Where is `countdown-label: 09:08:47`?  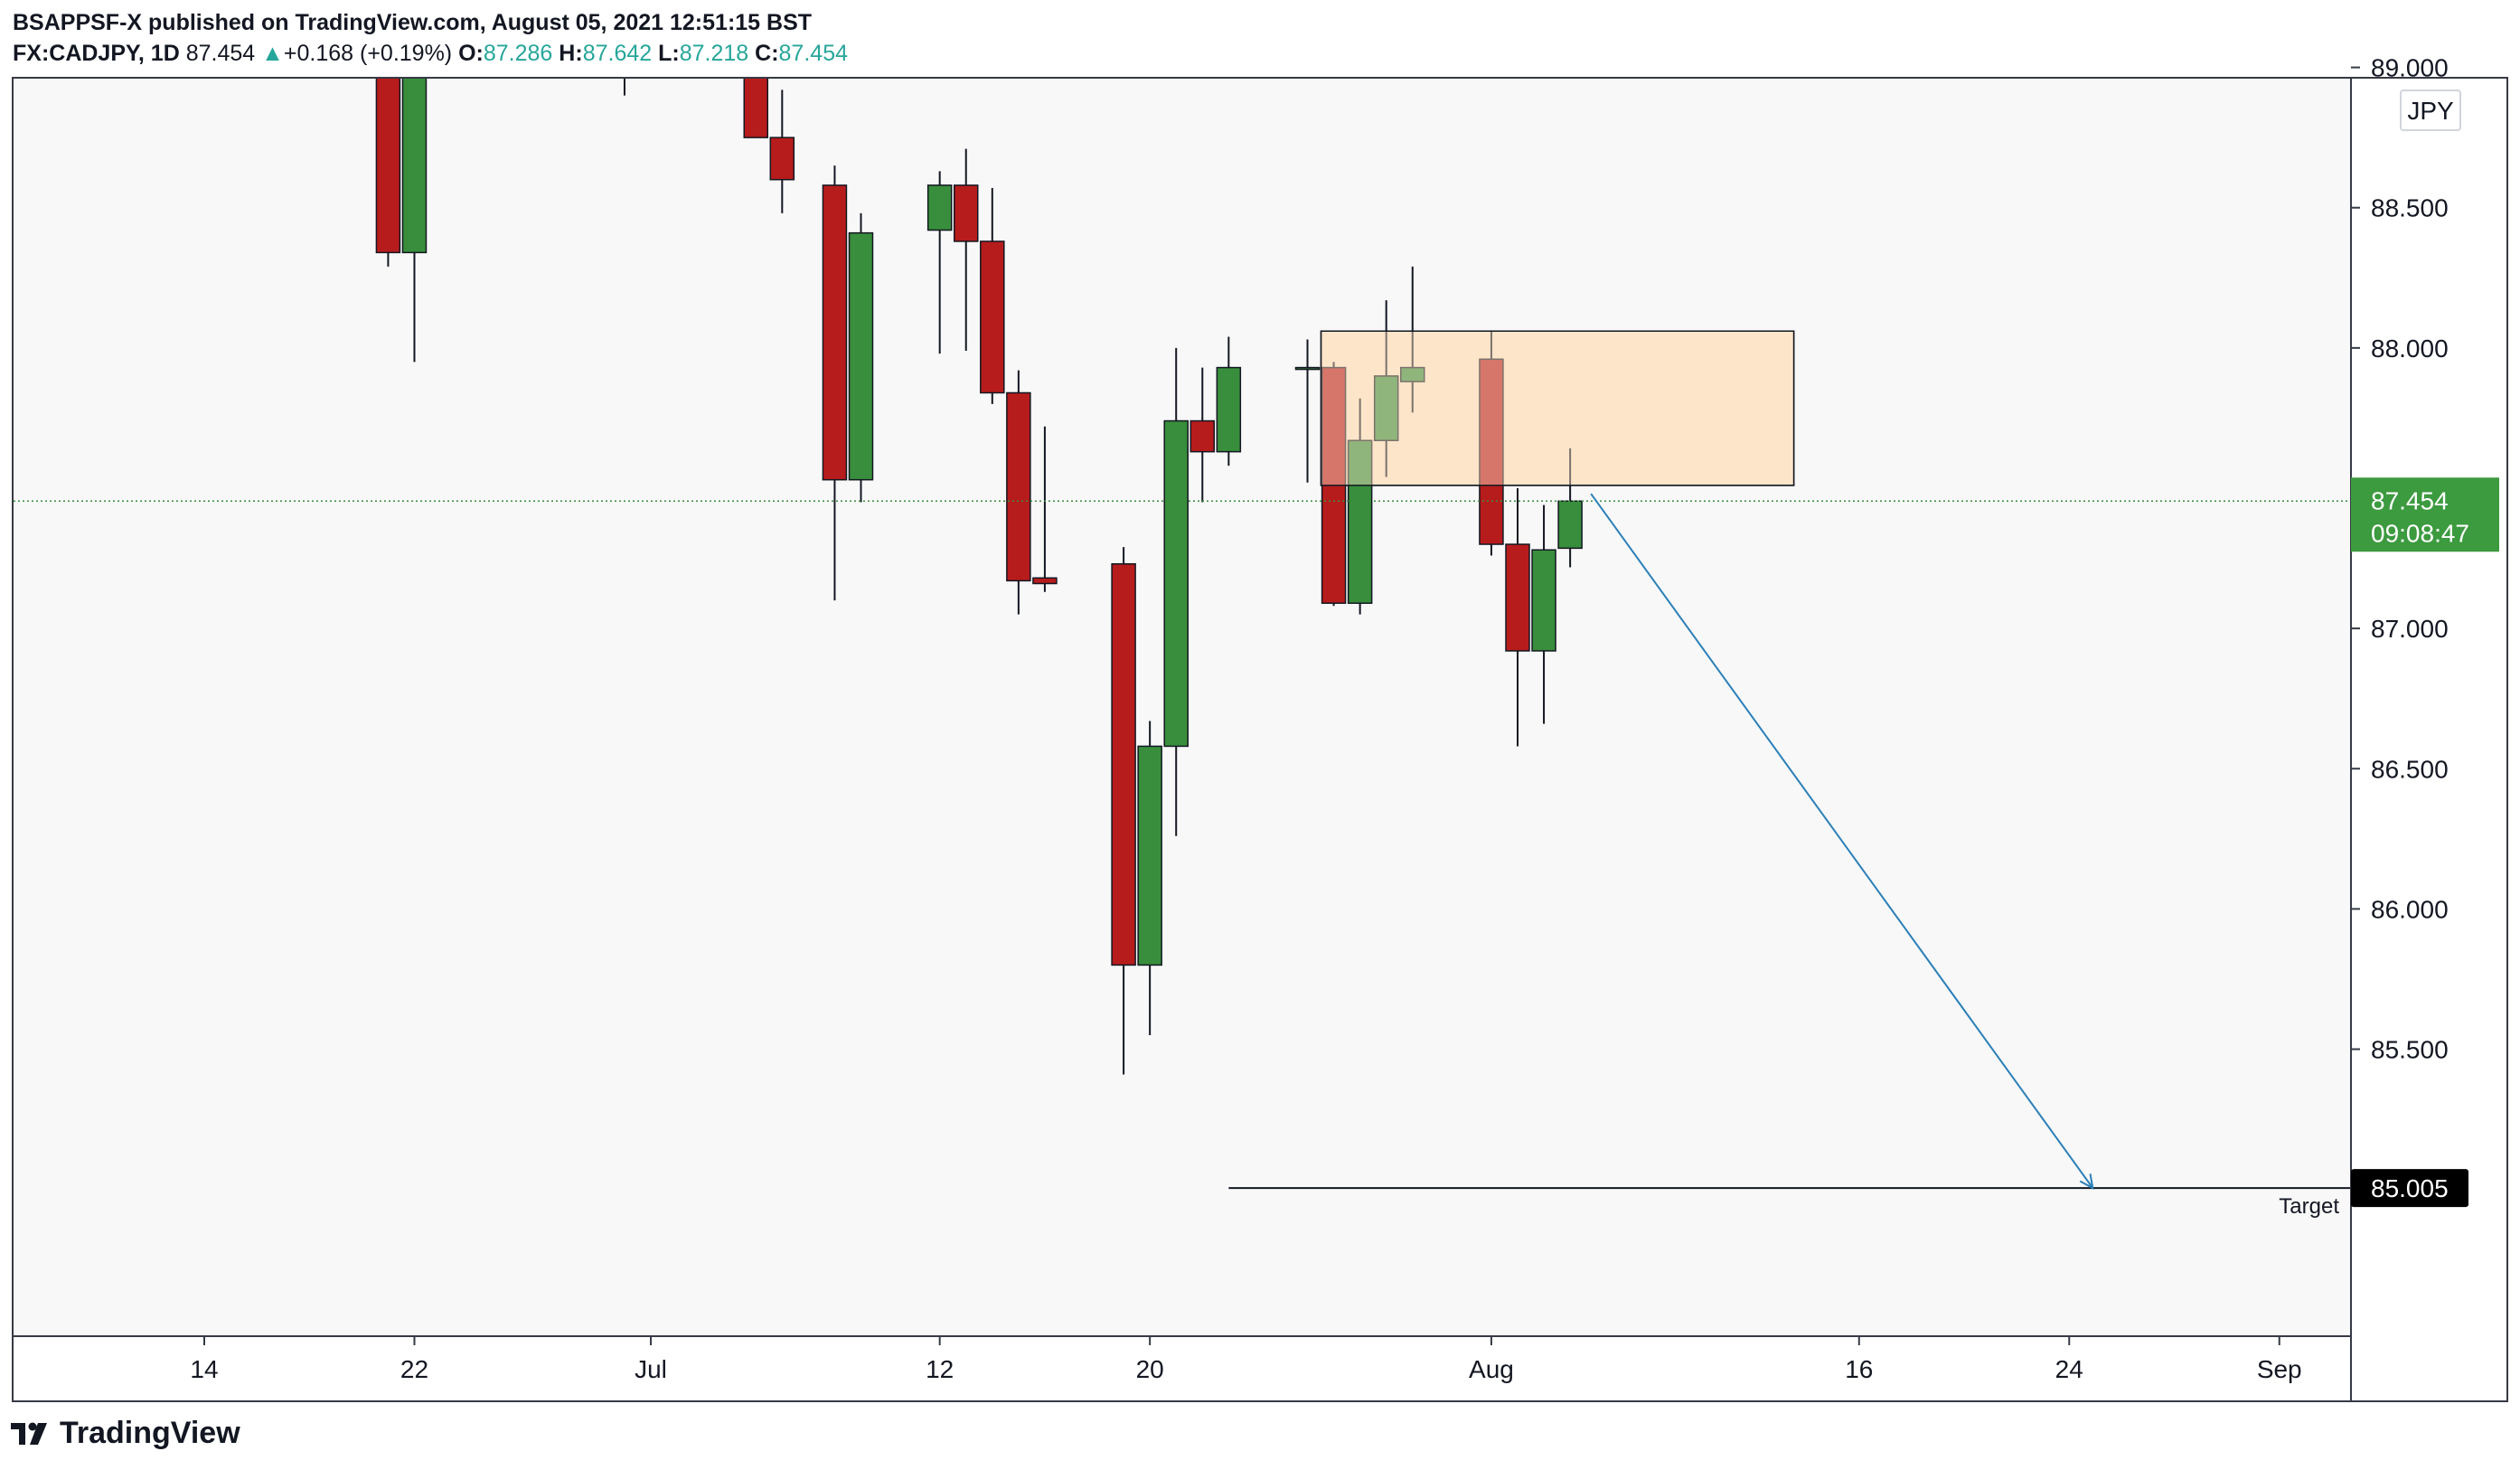
countdown-label: 09:08:47 is located at coordinates (2420, 533).